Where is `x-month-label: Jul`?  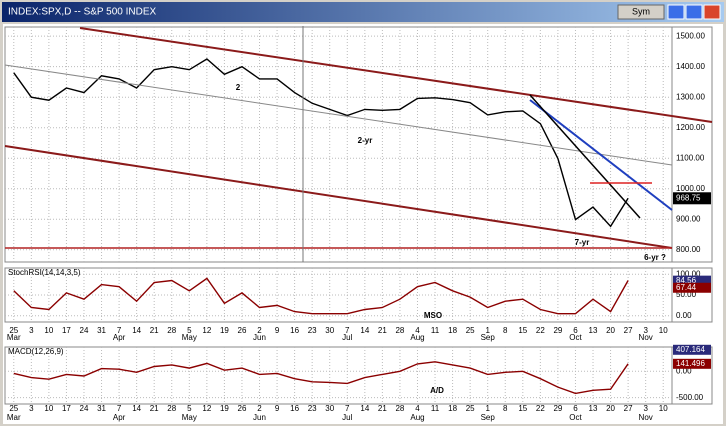
x-month-label: Jul is located at coordinates (347, 417).